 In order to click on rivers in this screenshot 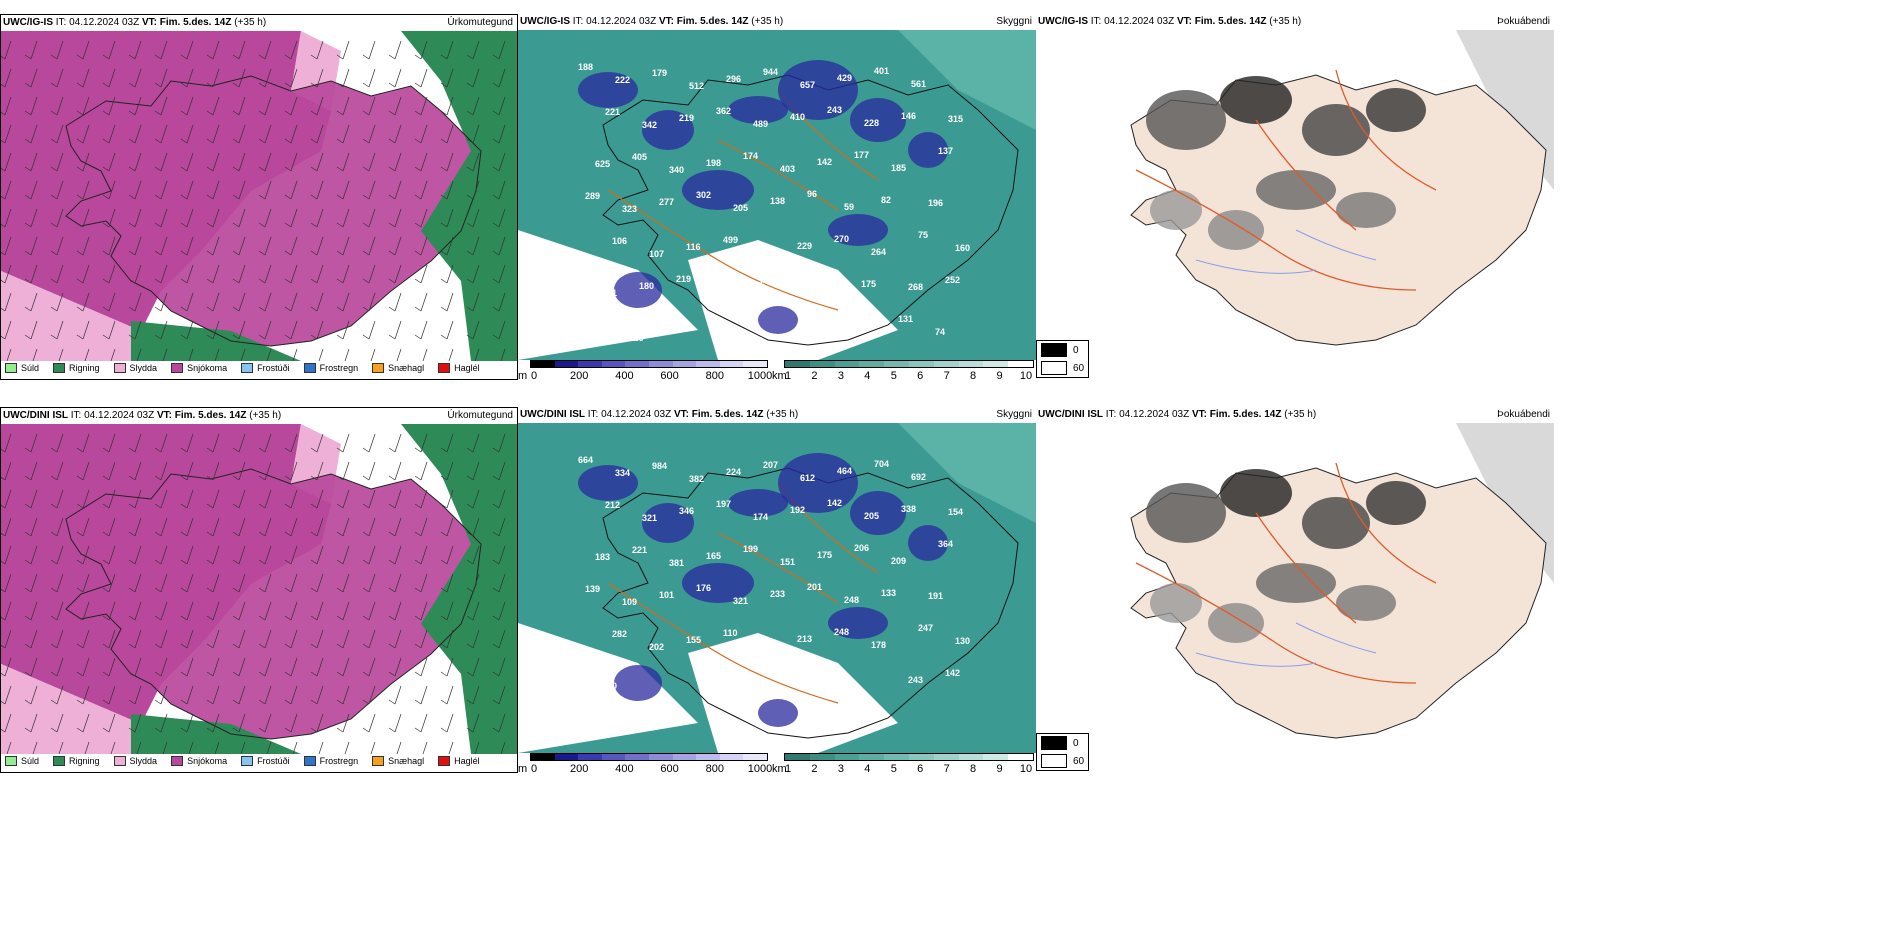, I will do `click(1286, 251)`.